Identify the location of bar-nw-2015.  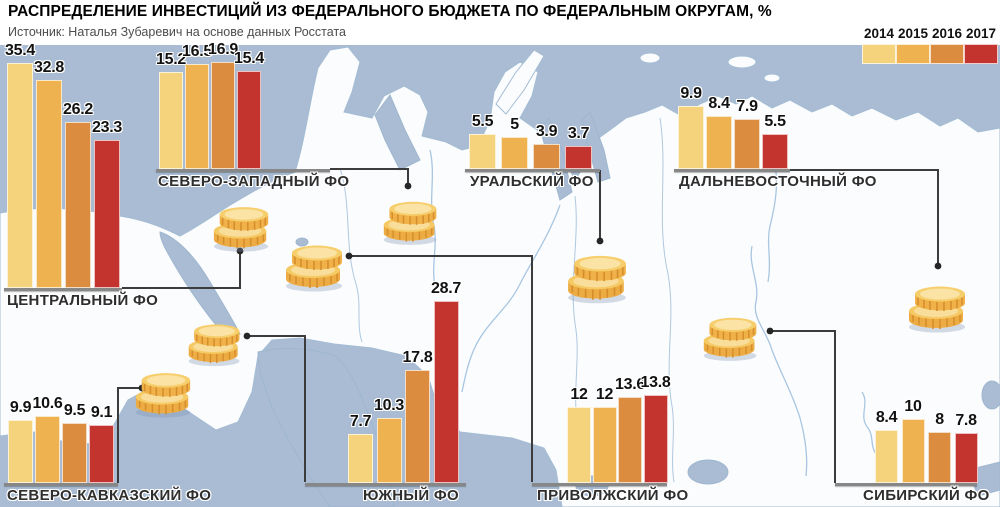
(197, 116).